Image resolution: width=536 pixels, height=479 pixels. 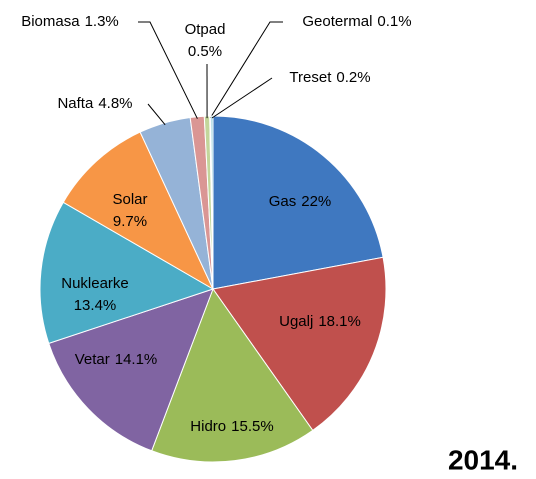 I want to click on label-name: Ugalj, so click(x=296, y=321).